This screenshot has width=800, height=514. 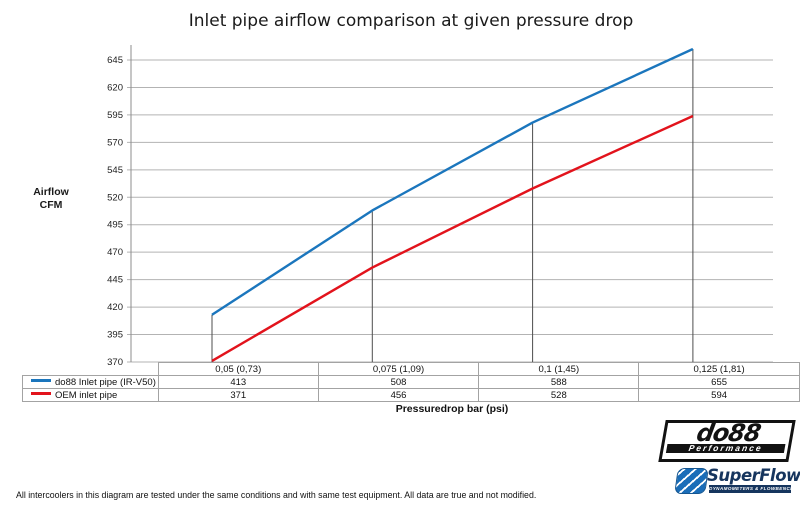 I want to click on superflow-logo-subtitle: DYNAMOMETERS & FLOWBENCHES, so click(x=750, y=489).